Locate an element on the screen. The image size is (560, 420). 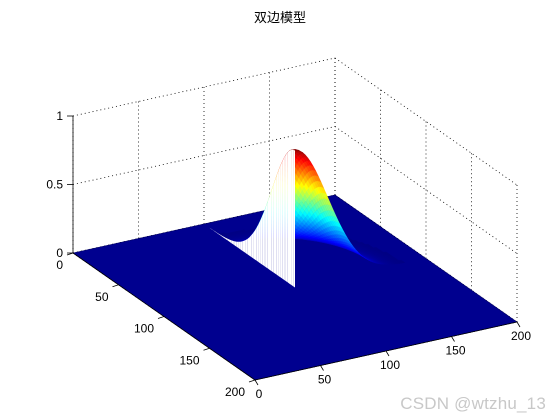
y-tick-label: 50 is located at coordinates (102, 297).